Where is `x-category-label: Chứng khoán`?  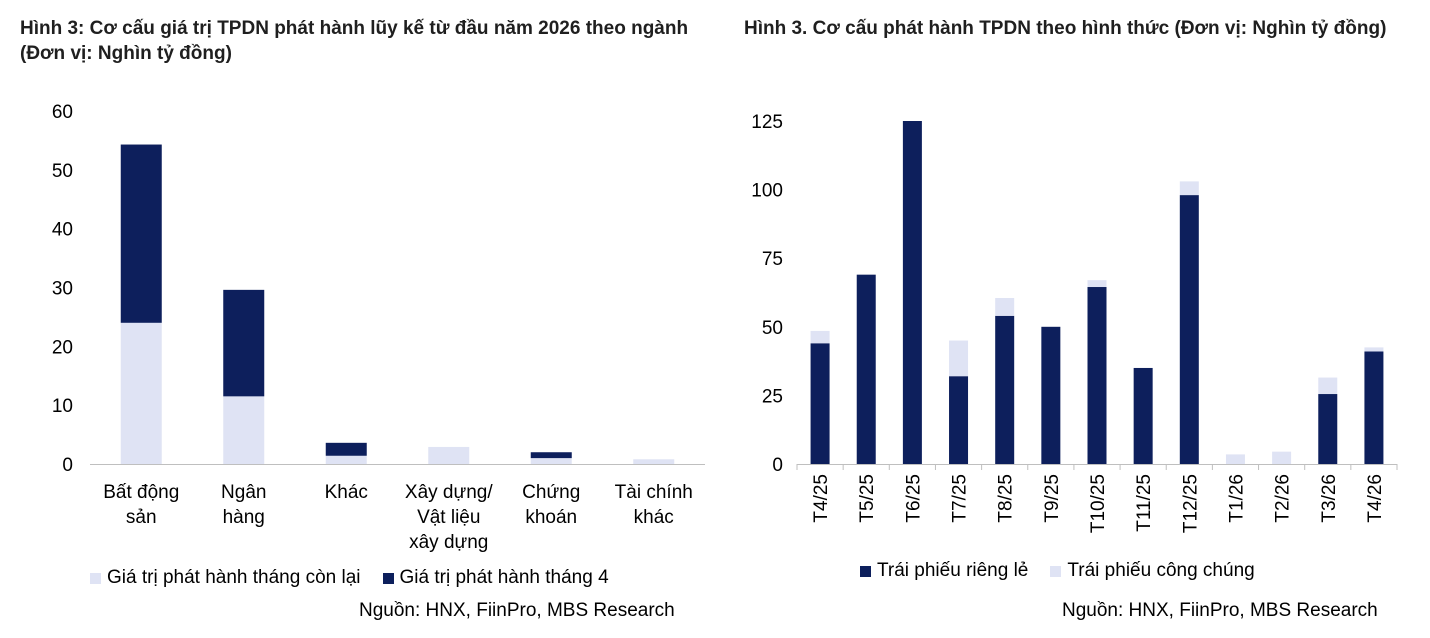
x-category-label: Chứng khoán is located at coordinates (551, 505).